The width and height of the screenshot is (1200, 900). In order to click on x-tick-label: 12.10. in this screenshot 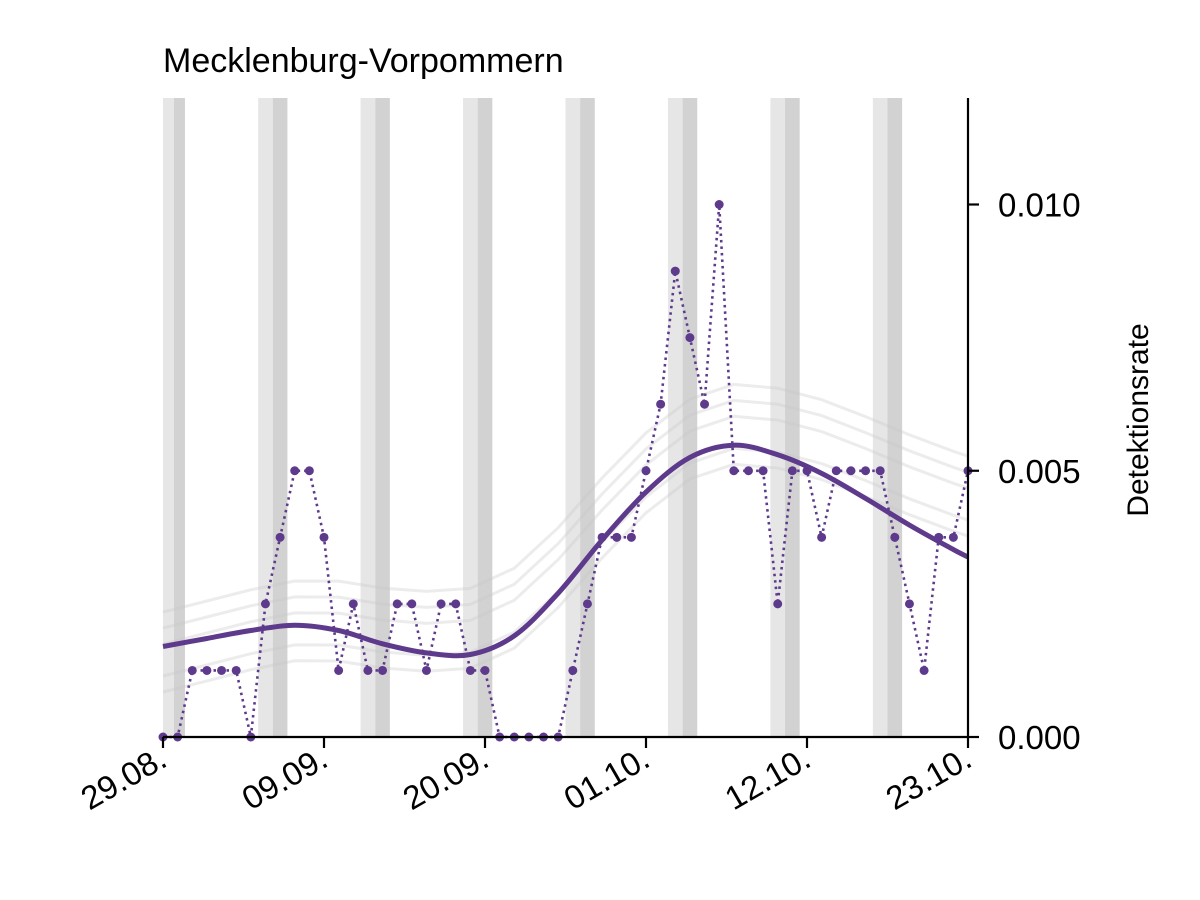, I will do `click(768, 778)`.